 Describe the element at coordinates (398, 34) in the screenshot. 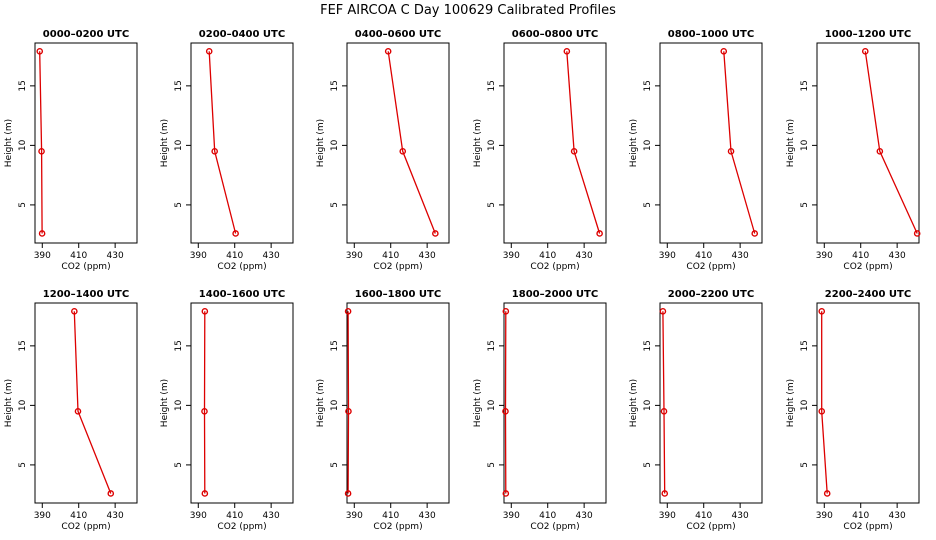

I see `panel-title: 0400–0600 UTC` at that location.